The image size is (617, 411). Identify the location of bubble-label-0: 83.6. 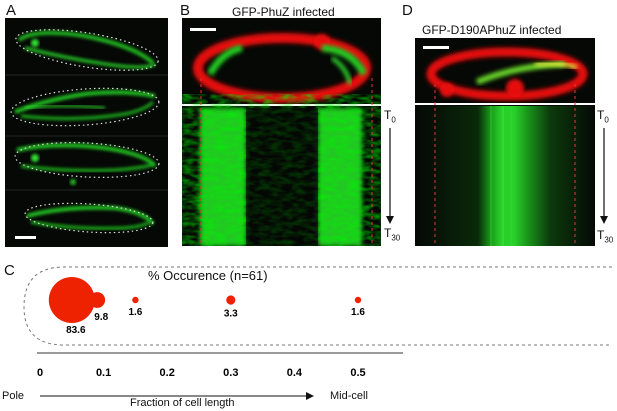
(76, 330).